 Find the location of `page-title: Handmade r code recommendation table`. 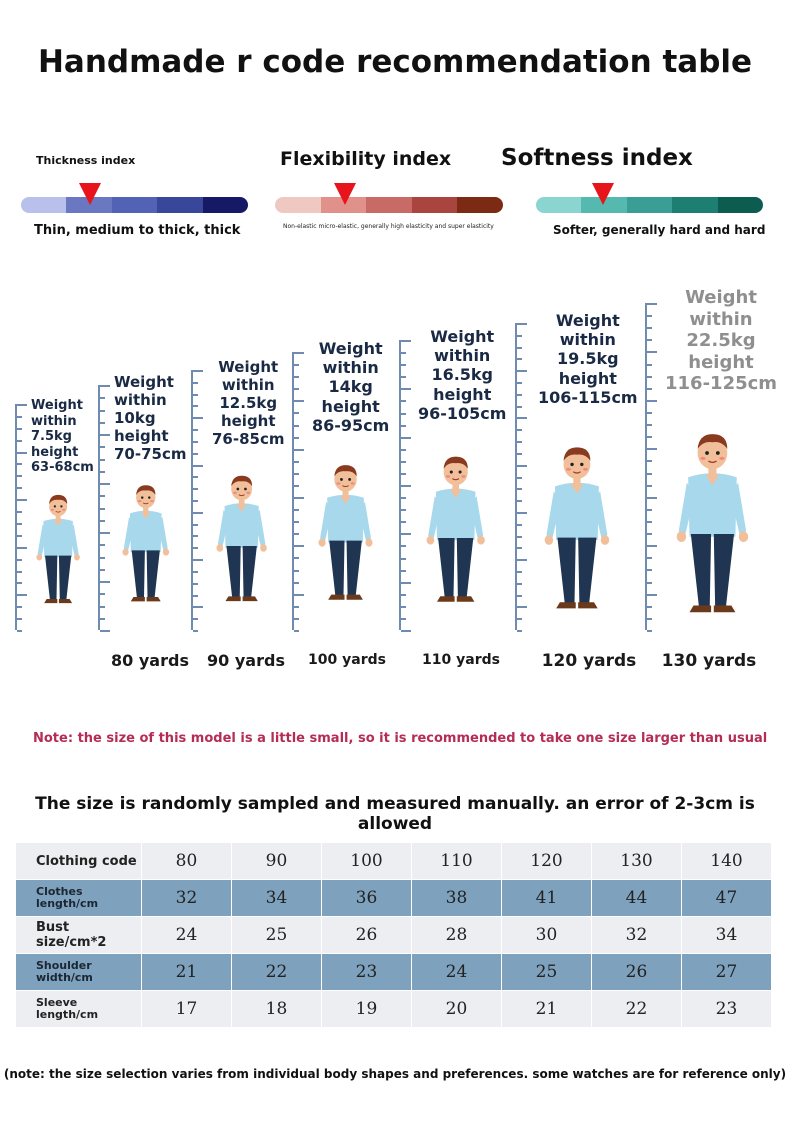

page-title: Handmade r code recommendation table is located at coordinates (395, 62).